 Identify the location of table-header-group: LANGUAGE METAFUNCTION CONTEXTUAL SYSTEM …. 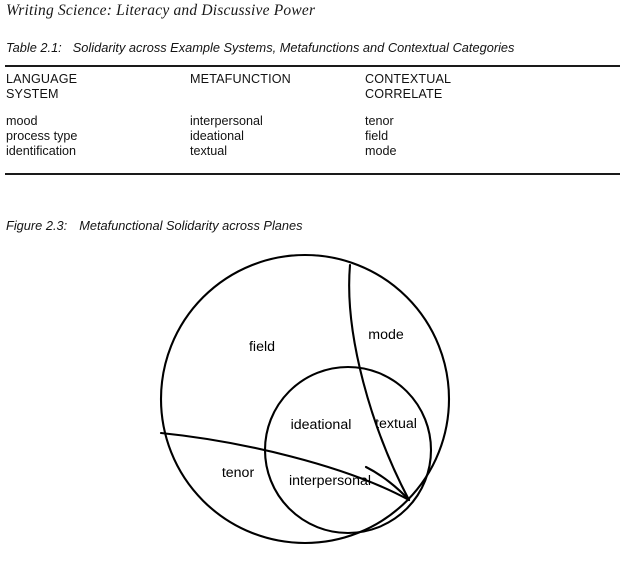
(315, 87).